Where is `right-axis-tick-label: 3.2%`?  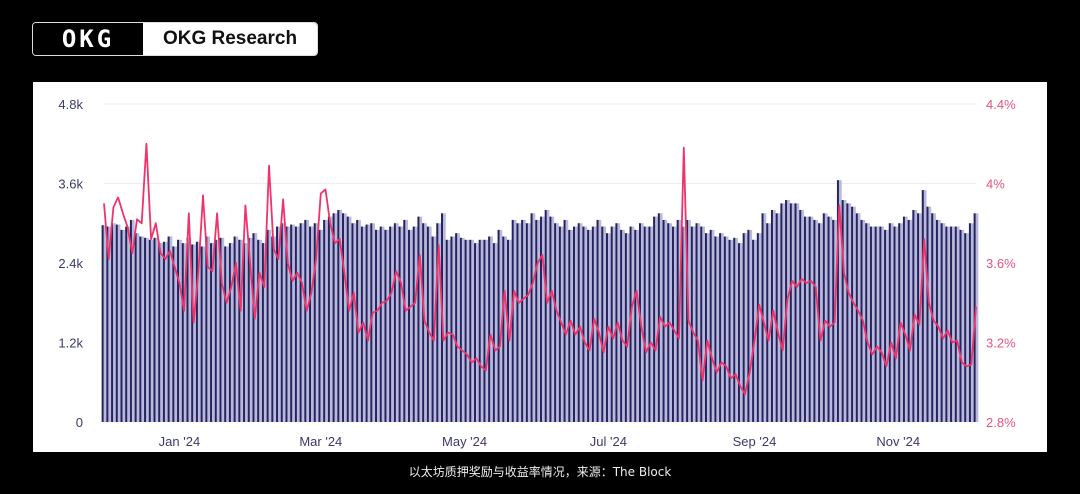
right-axis-tick-label: 3.2% is located at coordinates (1001, 343).